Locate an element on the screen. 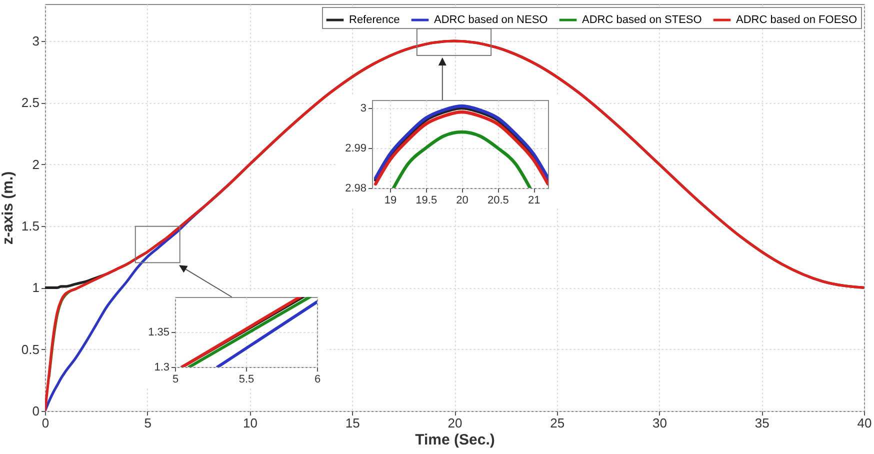  y-tick-label: 0.5 is located at coordinates (30, 349).